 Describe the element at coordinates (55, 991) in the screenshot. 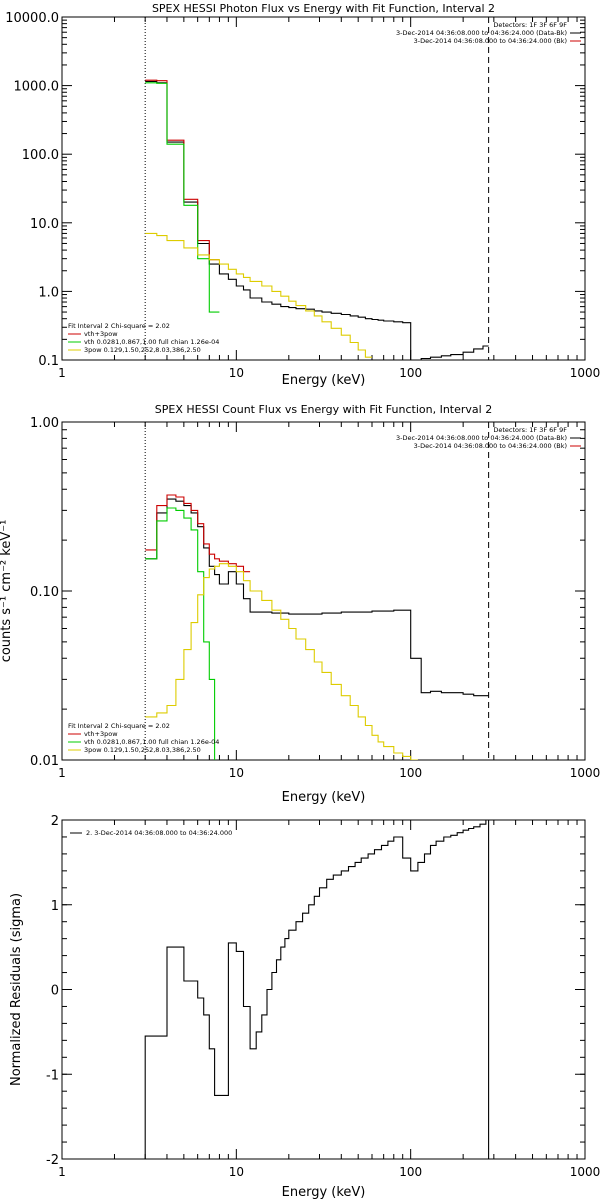

I see `y-tick-label: 0` at that location.